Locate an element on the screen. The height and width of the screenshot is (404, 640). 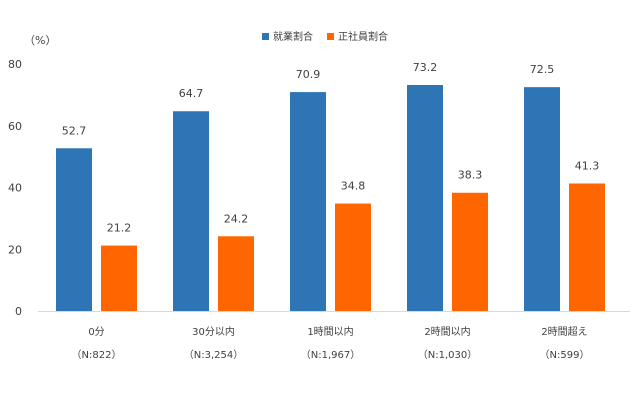
data-label: 34.8 is located at coordinates (353, 186).